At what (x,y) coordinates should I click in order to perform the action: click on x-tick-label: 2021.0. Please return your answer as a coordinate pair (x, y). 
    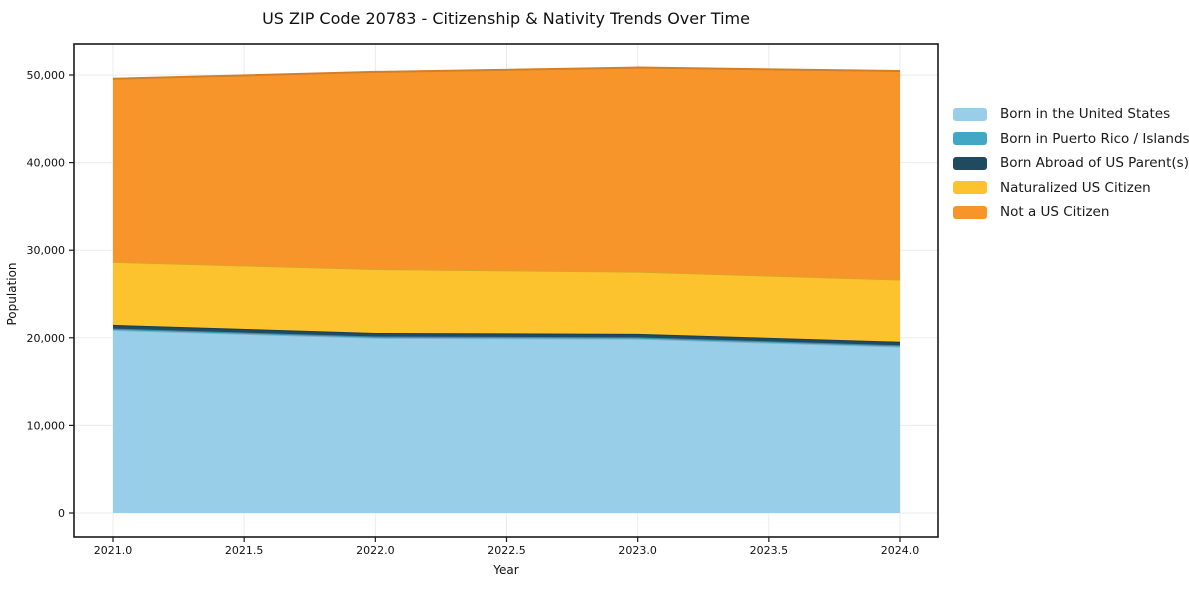
    Looking at the image, I should click on (113, 550).